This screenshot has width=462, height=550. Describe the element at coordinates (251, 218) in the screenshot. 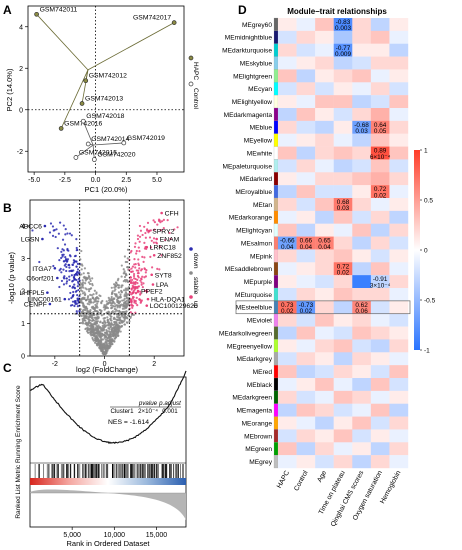

I see `heatmap-row-label: MEdarkorange` at that location.